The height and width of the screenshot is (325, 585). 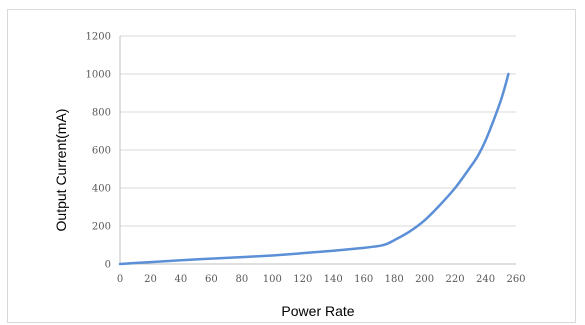 What do you see at coordinates (181, 279) in the screenshot?
I see `x-tick-label: 40` at bounding box center [181, 279].